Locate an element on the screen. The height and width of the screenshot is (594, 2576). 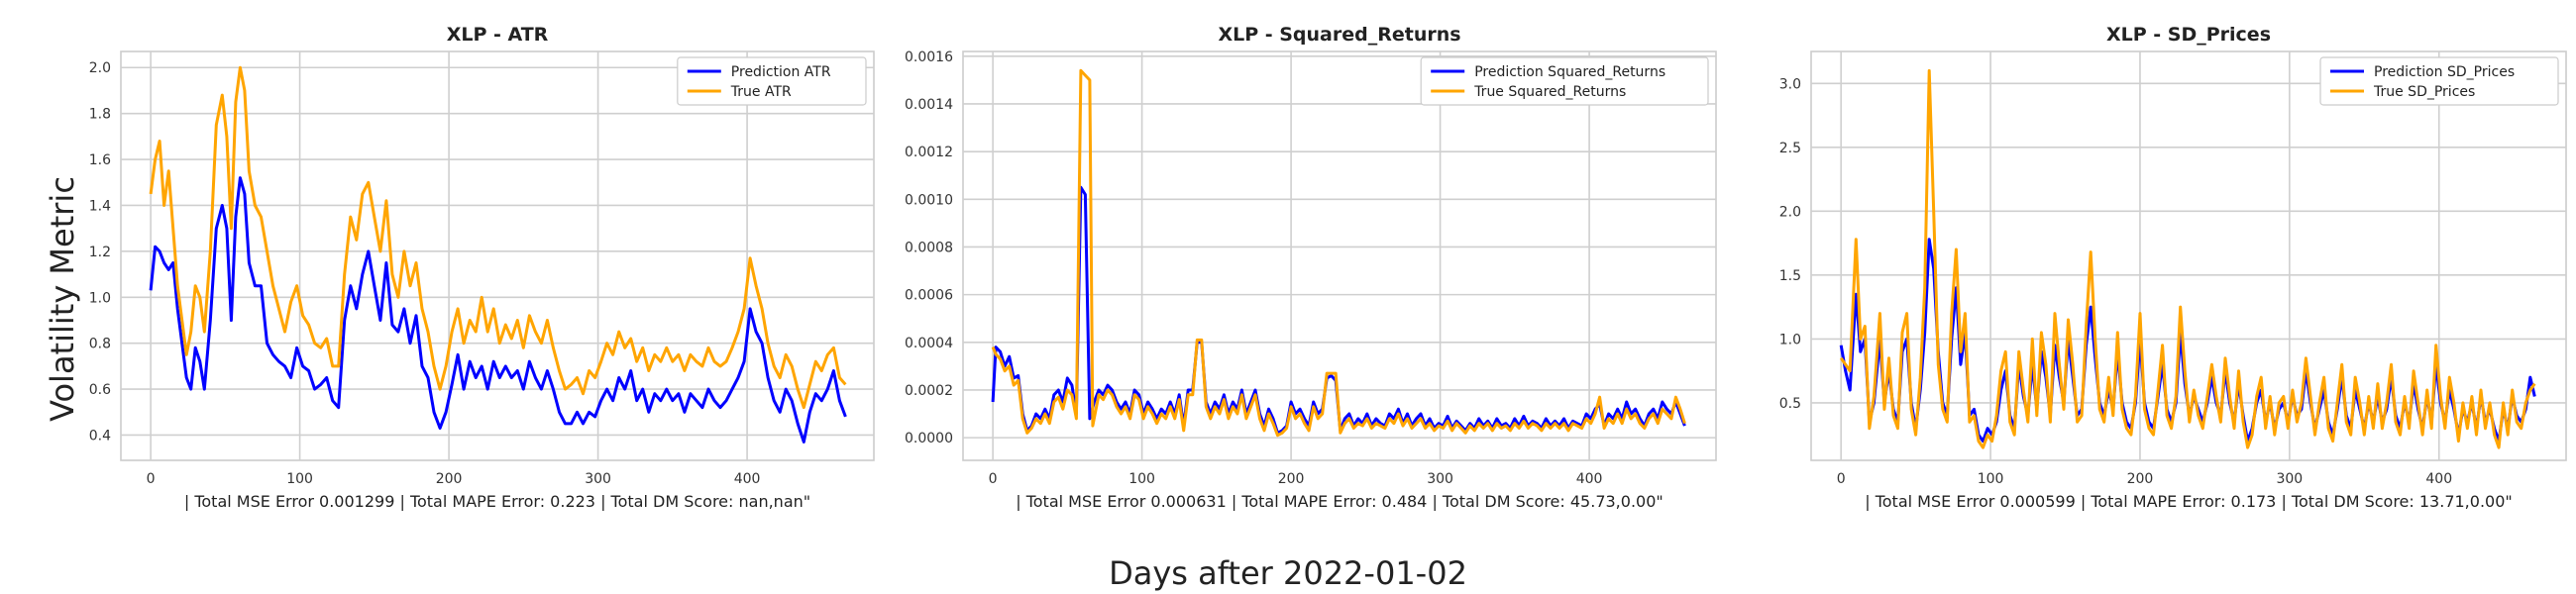
subplot-title: XLP - ATR is located at coordinates (498, 35).